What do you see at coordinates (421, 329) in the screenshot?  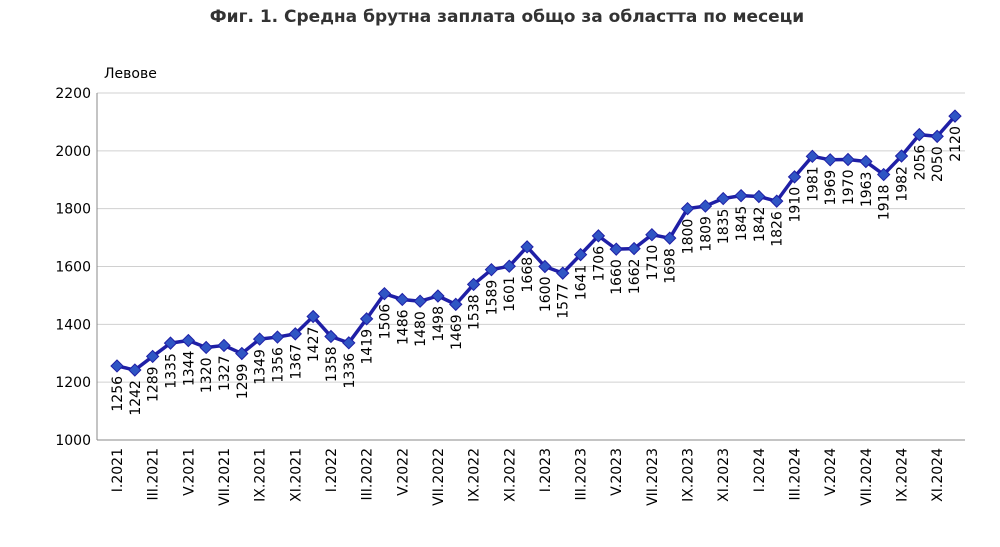 I see `value-label: 1480` at bounding box center [421, 329].